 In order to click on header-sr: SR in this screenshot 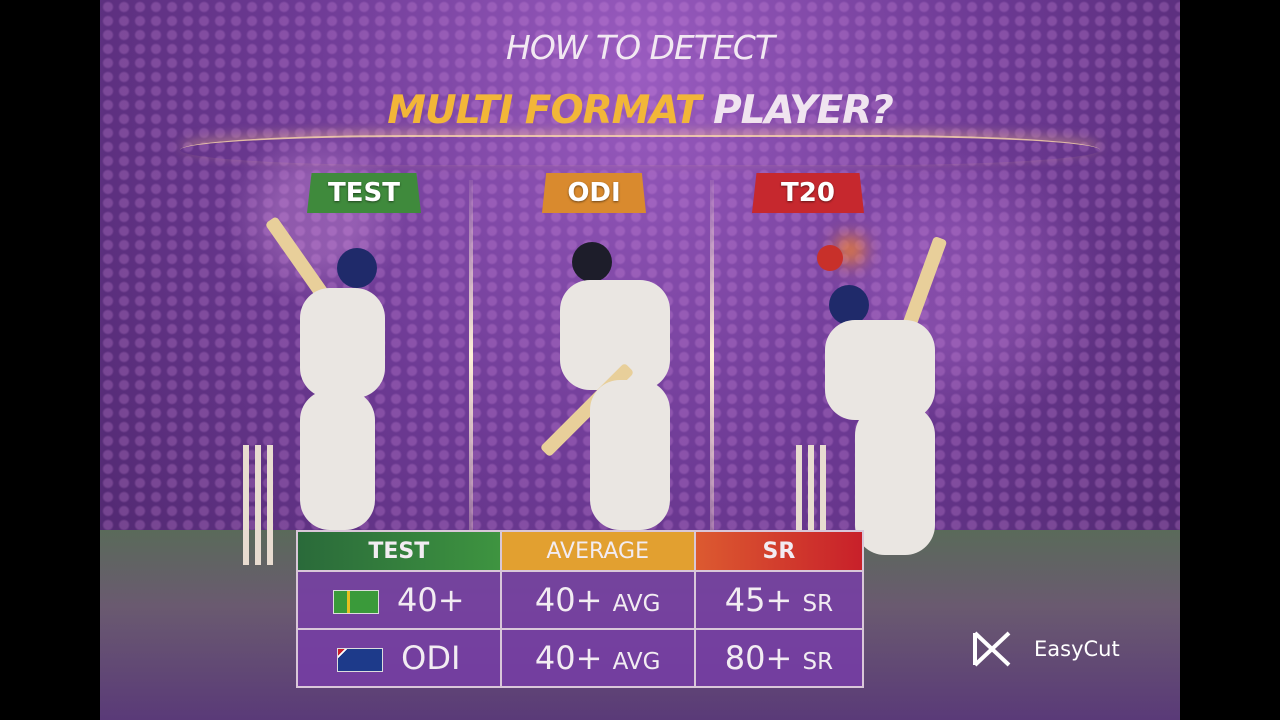, I will do `click(779, 551)`.